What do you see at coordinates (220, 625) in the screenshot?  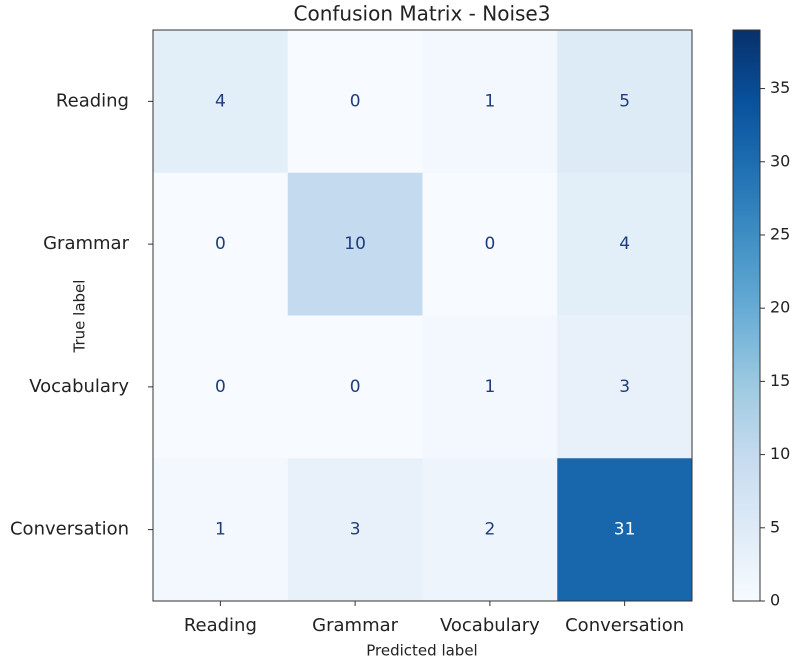 I see `x-tick-label: Reading` at bounding box center [220, 625].